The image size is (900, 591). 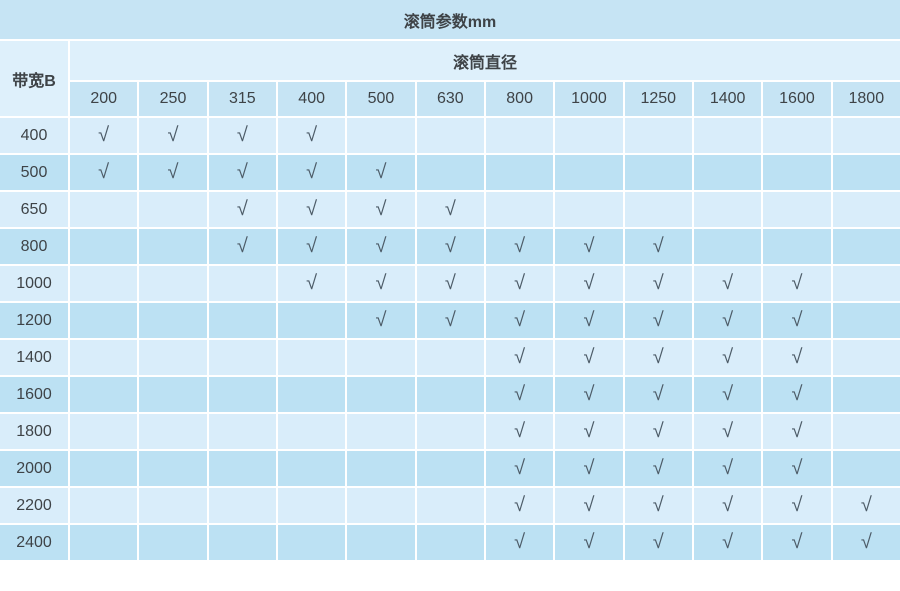 I want to click on belt-width-cell: 1800, so click(x=35, y=431).